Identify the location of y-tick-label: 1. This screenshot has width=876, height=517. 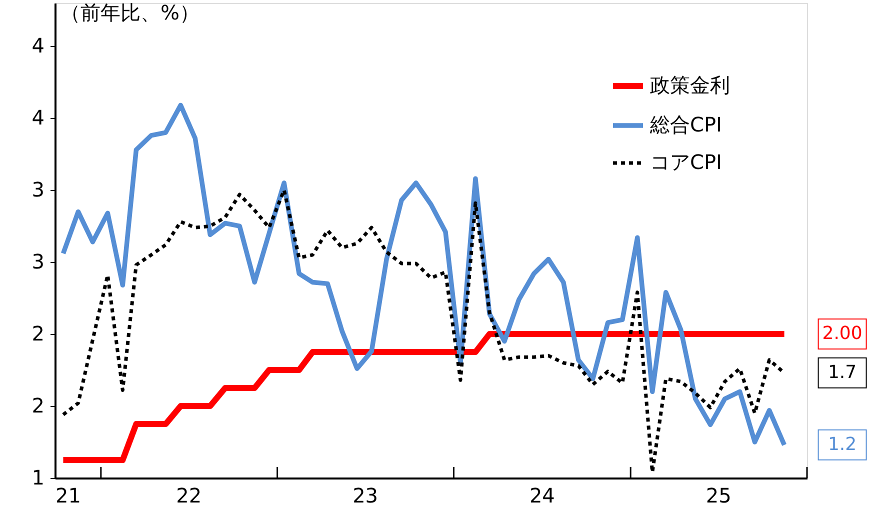
(38, 478).